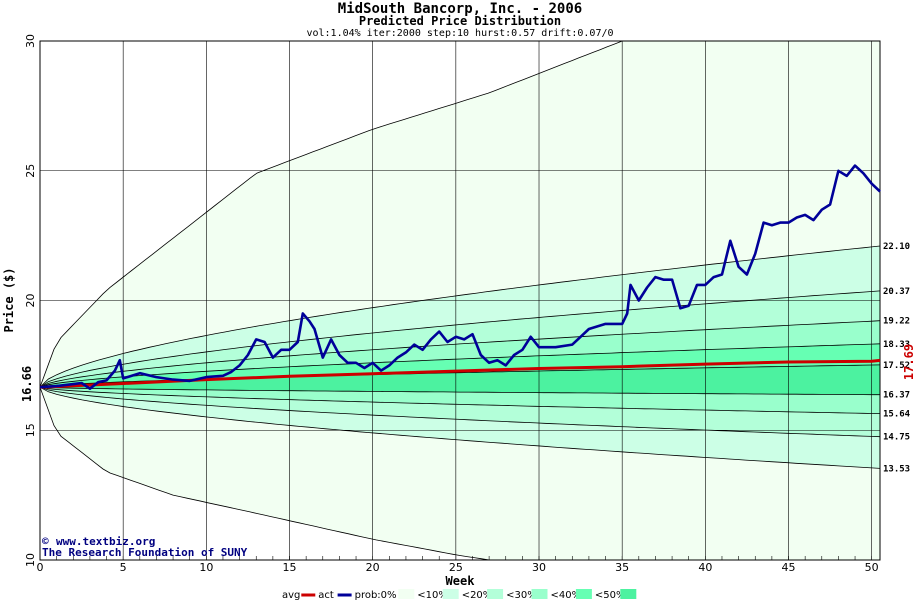  What do you see at coordinates (461, 581) in the screenshot?
I see `x-axis-label: Week` at bounding box center [461, 581].